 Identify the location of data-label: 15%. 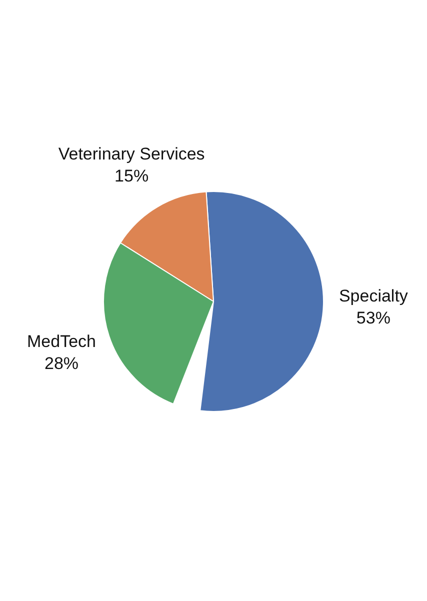
(131, 176).